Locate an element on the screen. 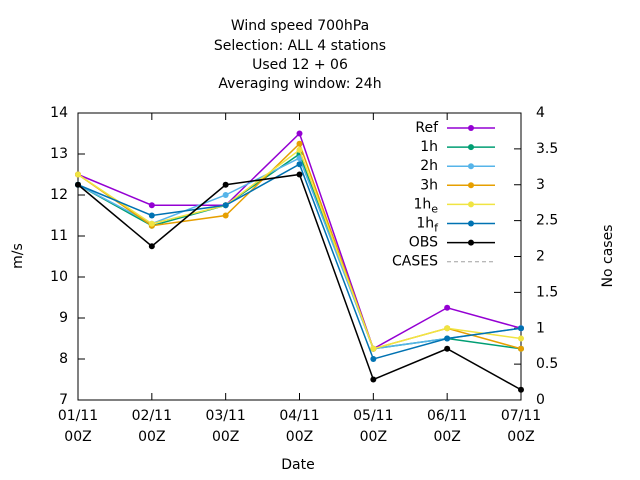 The width and height of the screenshot is (640, 480). x-tick-label: 02/11 is located at coordinates (152, 416).